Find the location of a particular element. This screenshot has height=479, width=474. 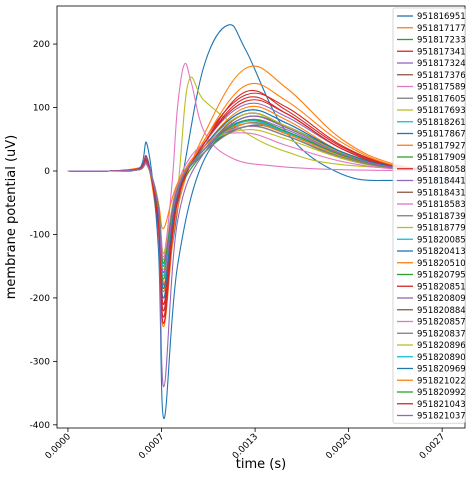

legend-entry: 951820992 is located at coordinates (441, 393).